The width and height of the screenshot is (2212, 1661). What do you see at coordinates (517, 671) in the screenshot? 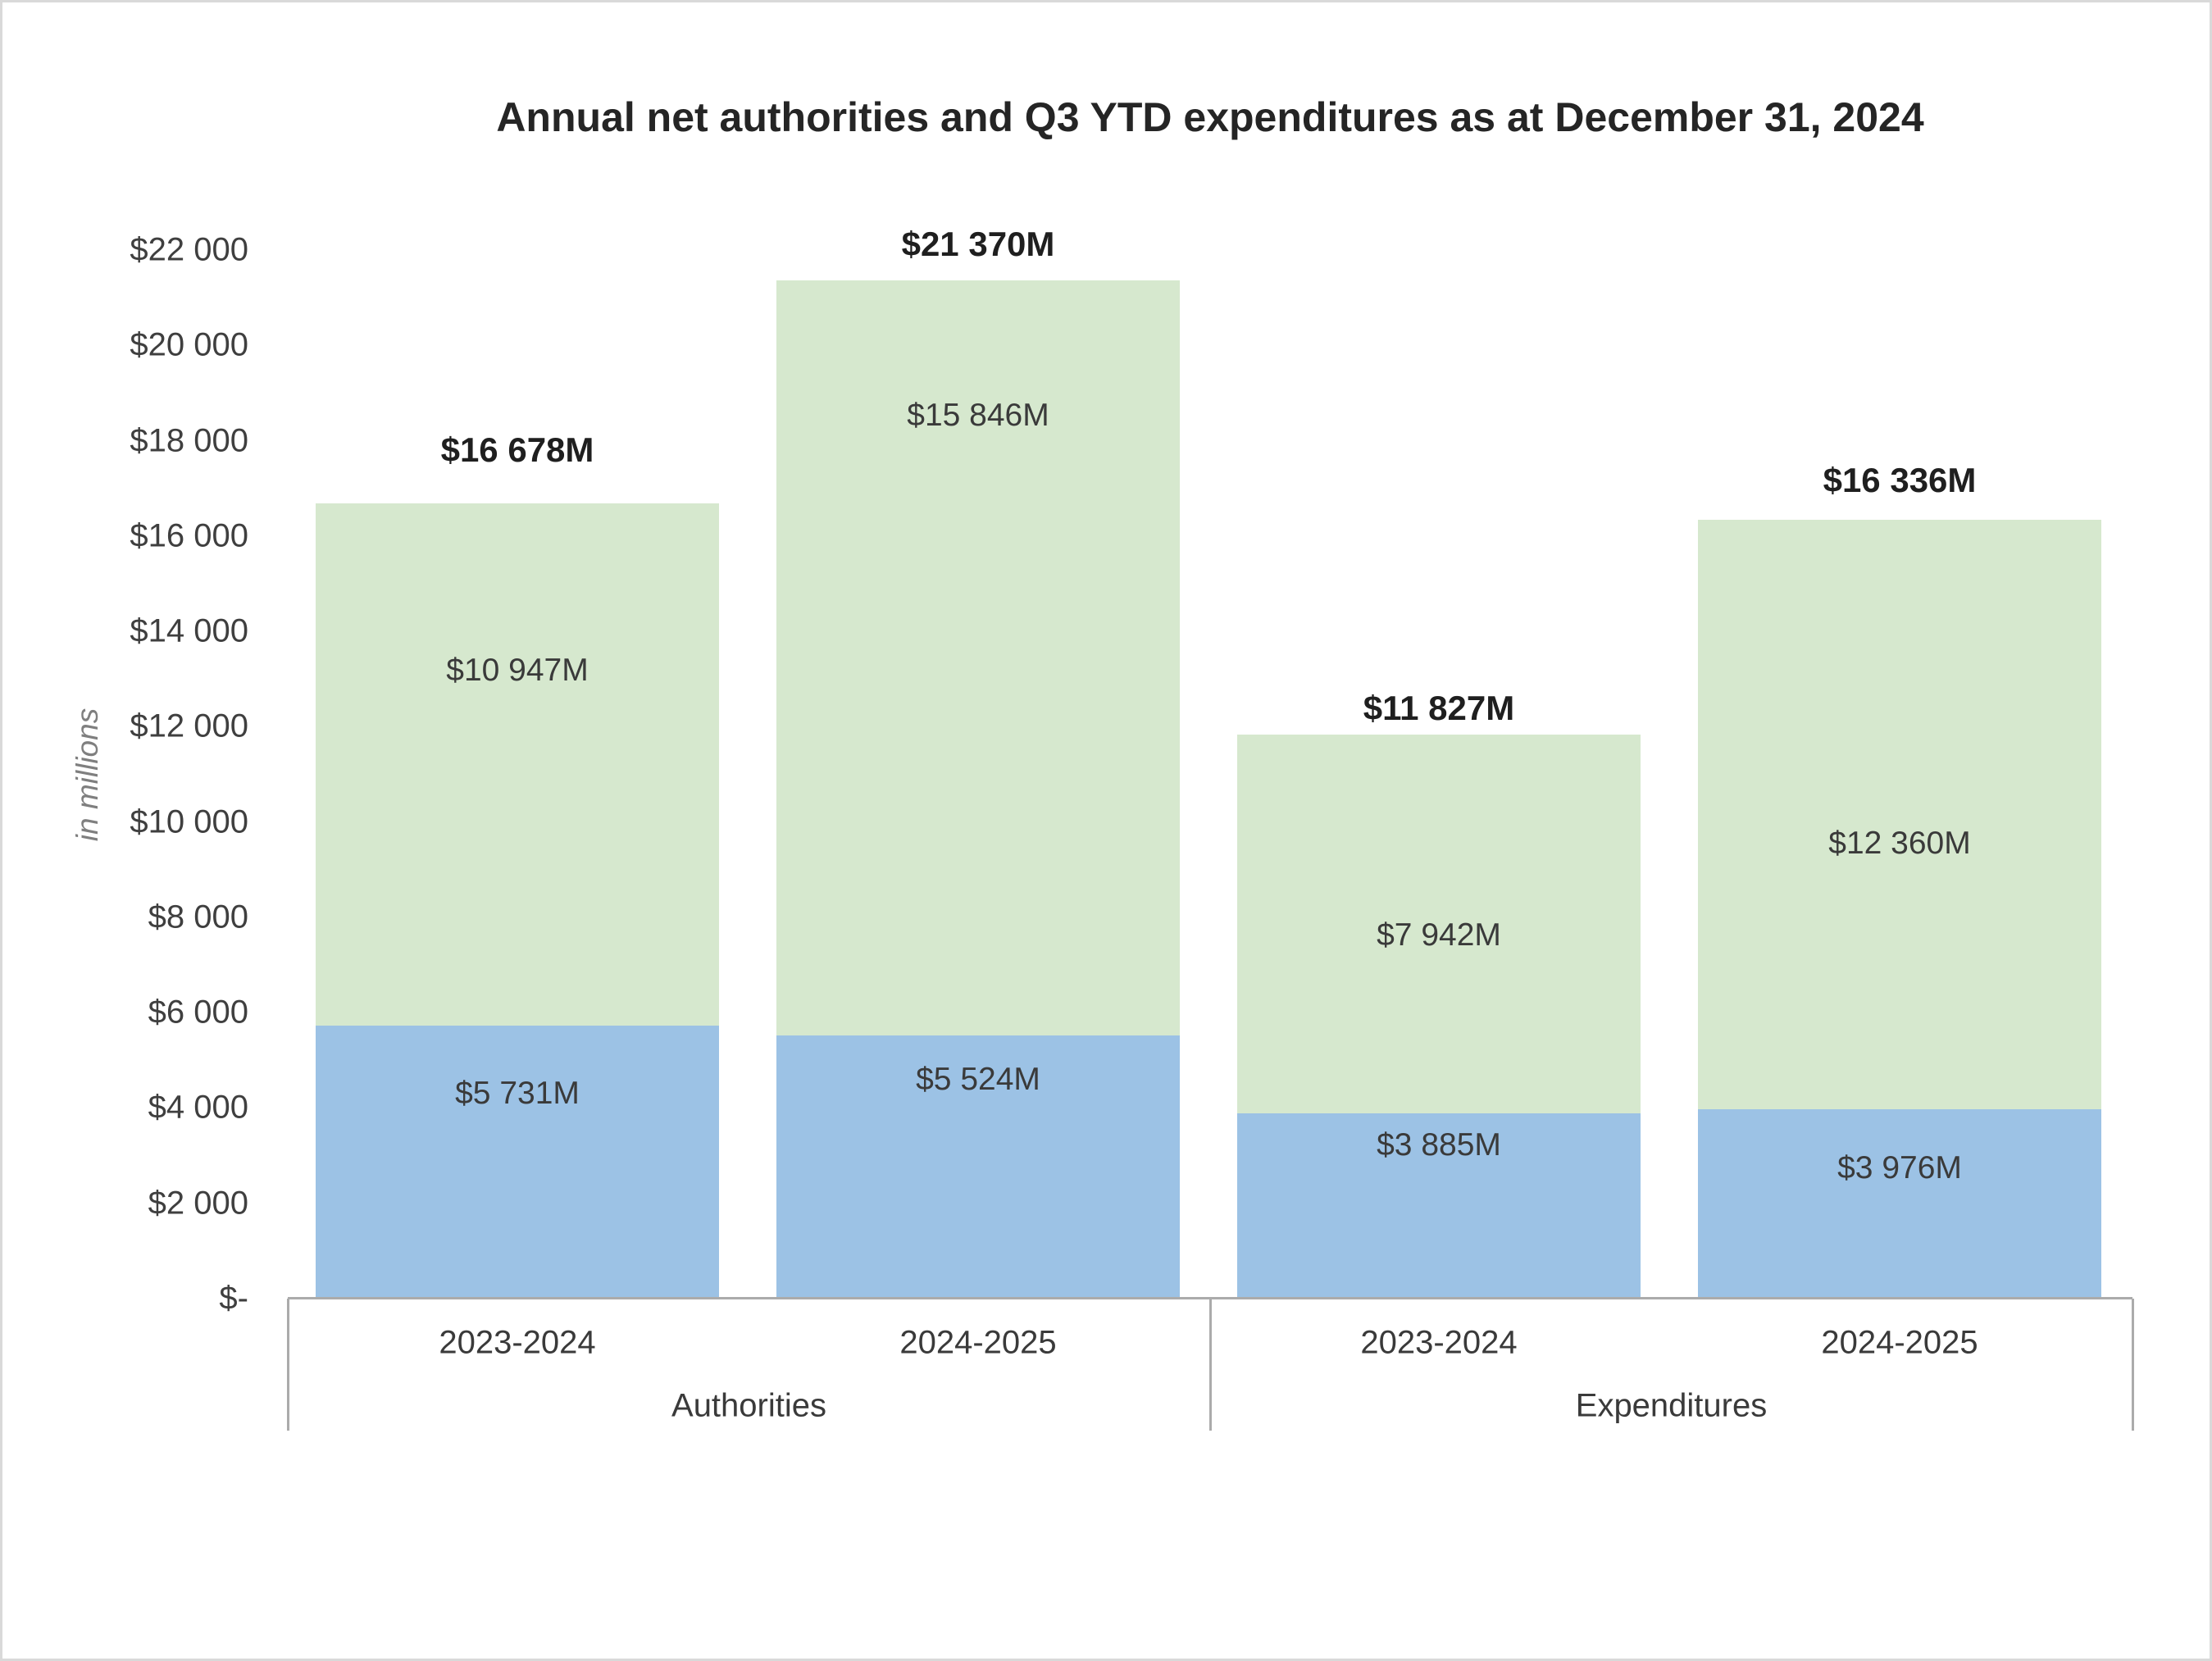
I see `segment-label-upper: $10 947M` at bounding box center [517, 671].